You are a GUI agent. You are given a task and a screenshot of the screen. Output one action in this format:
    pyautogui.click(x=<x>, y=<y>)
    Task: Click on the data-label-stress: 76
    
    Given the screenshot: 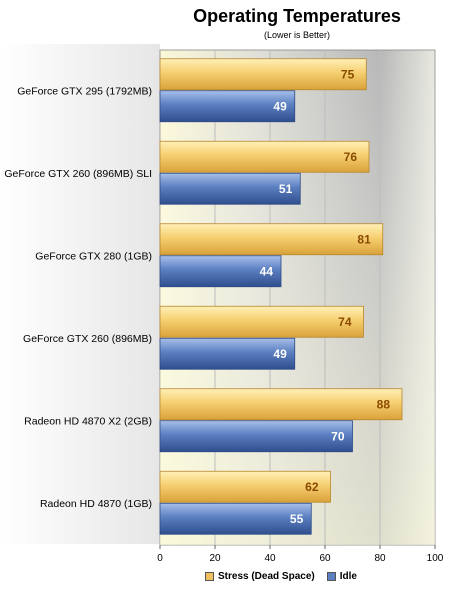 What is the action you would take?
    pyautogui.click(x=351, y=157)
    